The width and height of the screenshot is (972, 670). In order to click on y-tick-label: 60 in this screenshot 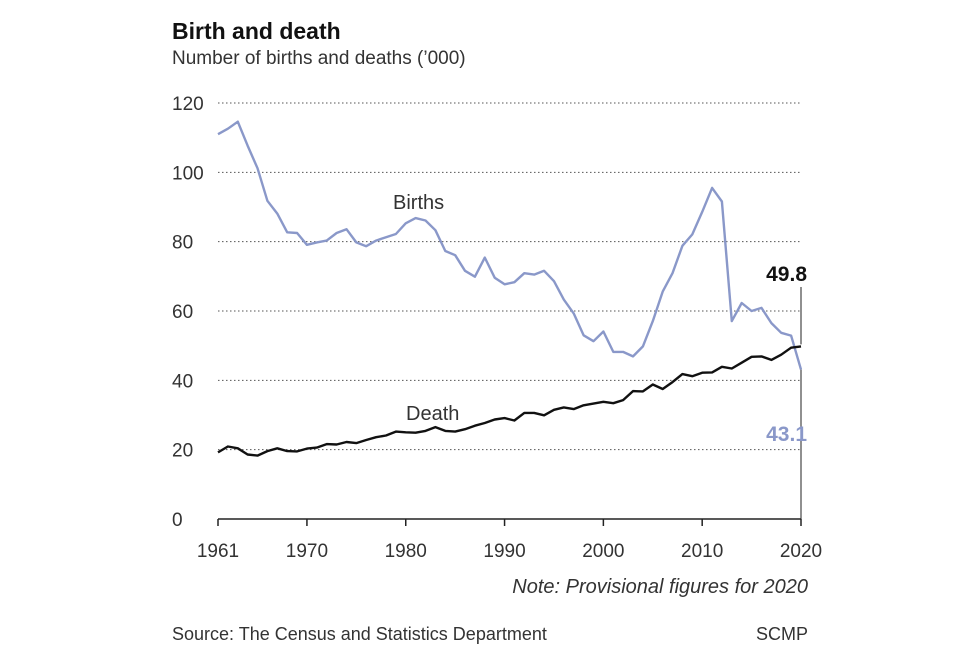, I will do `click(182, 312)`.